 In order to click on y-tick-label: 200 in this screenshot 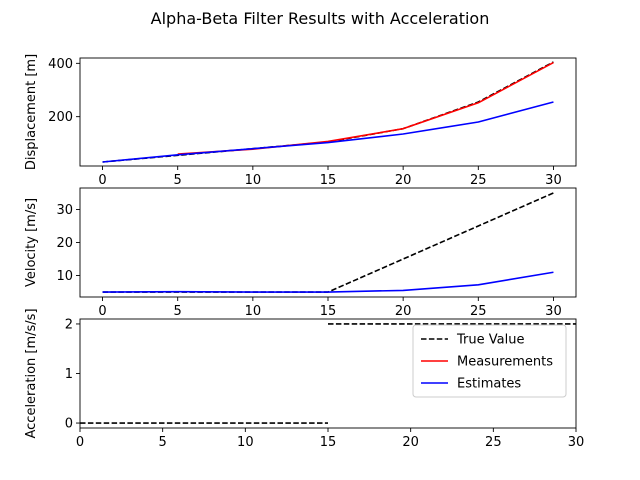, I will do `click(60, 117)`.